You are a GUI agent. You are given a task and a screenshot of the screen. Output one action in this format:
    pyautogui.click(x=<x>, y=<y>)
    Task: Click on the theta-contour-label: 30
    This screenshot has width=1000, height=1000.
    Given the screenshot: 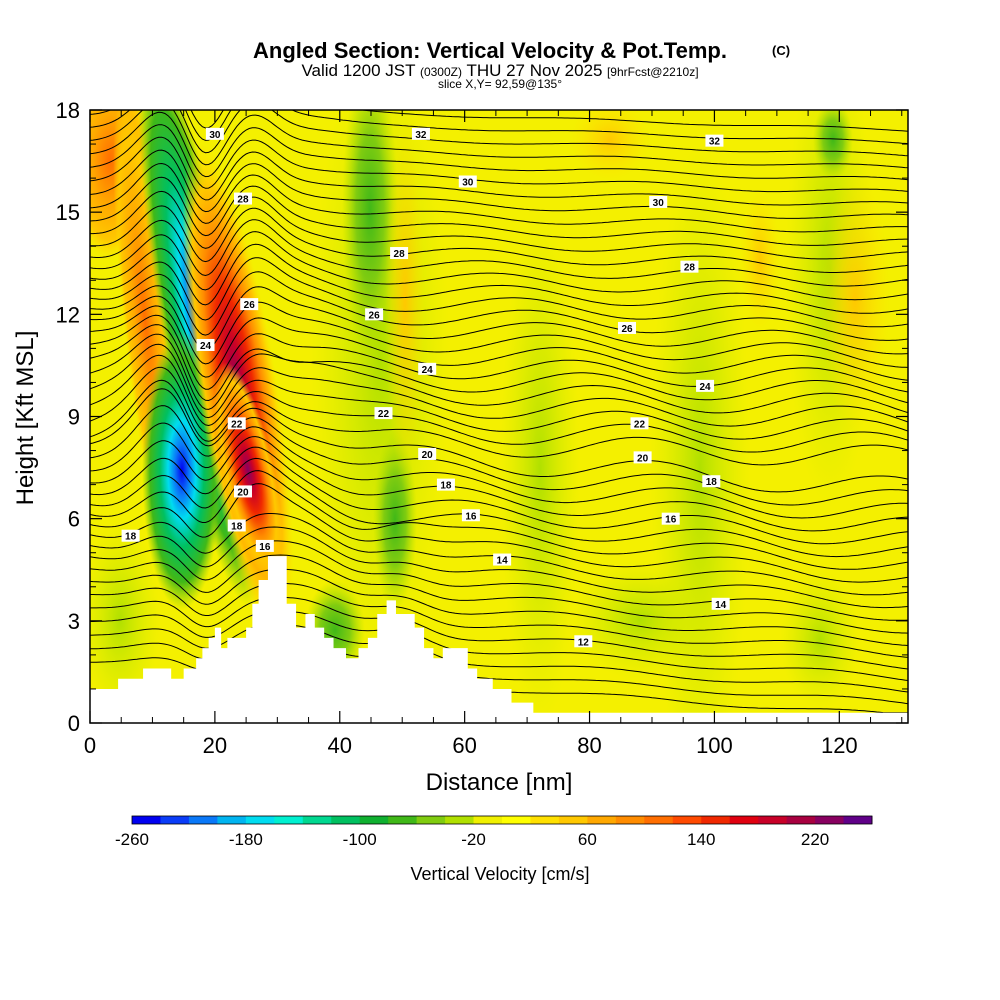 What is the action you would take?
    pyautogui.click(x=658, y=202)
    